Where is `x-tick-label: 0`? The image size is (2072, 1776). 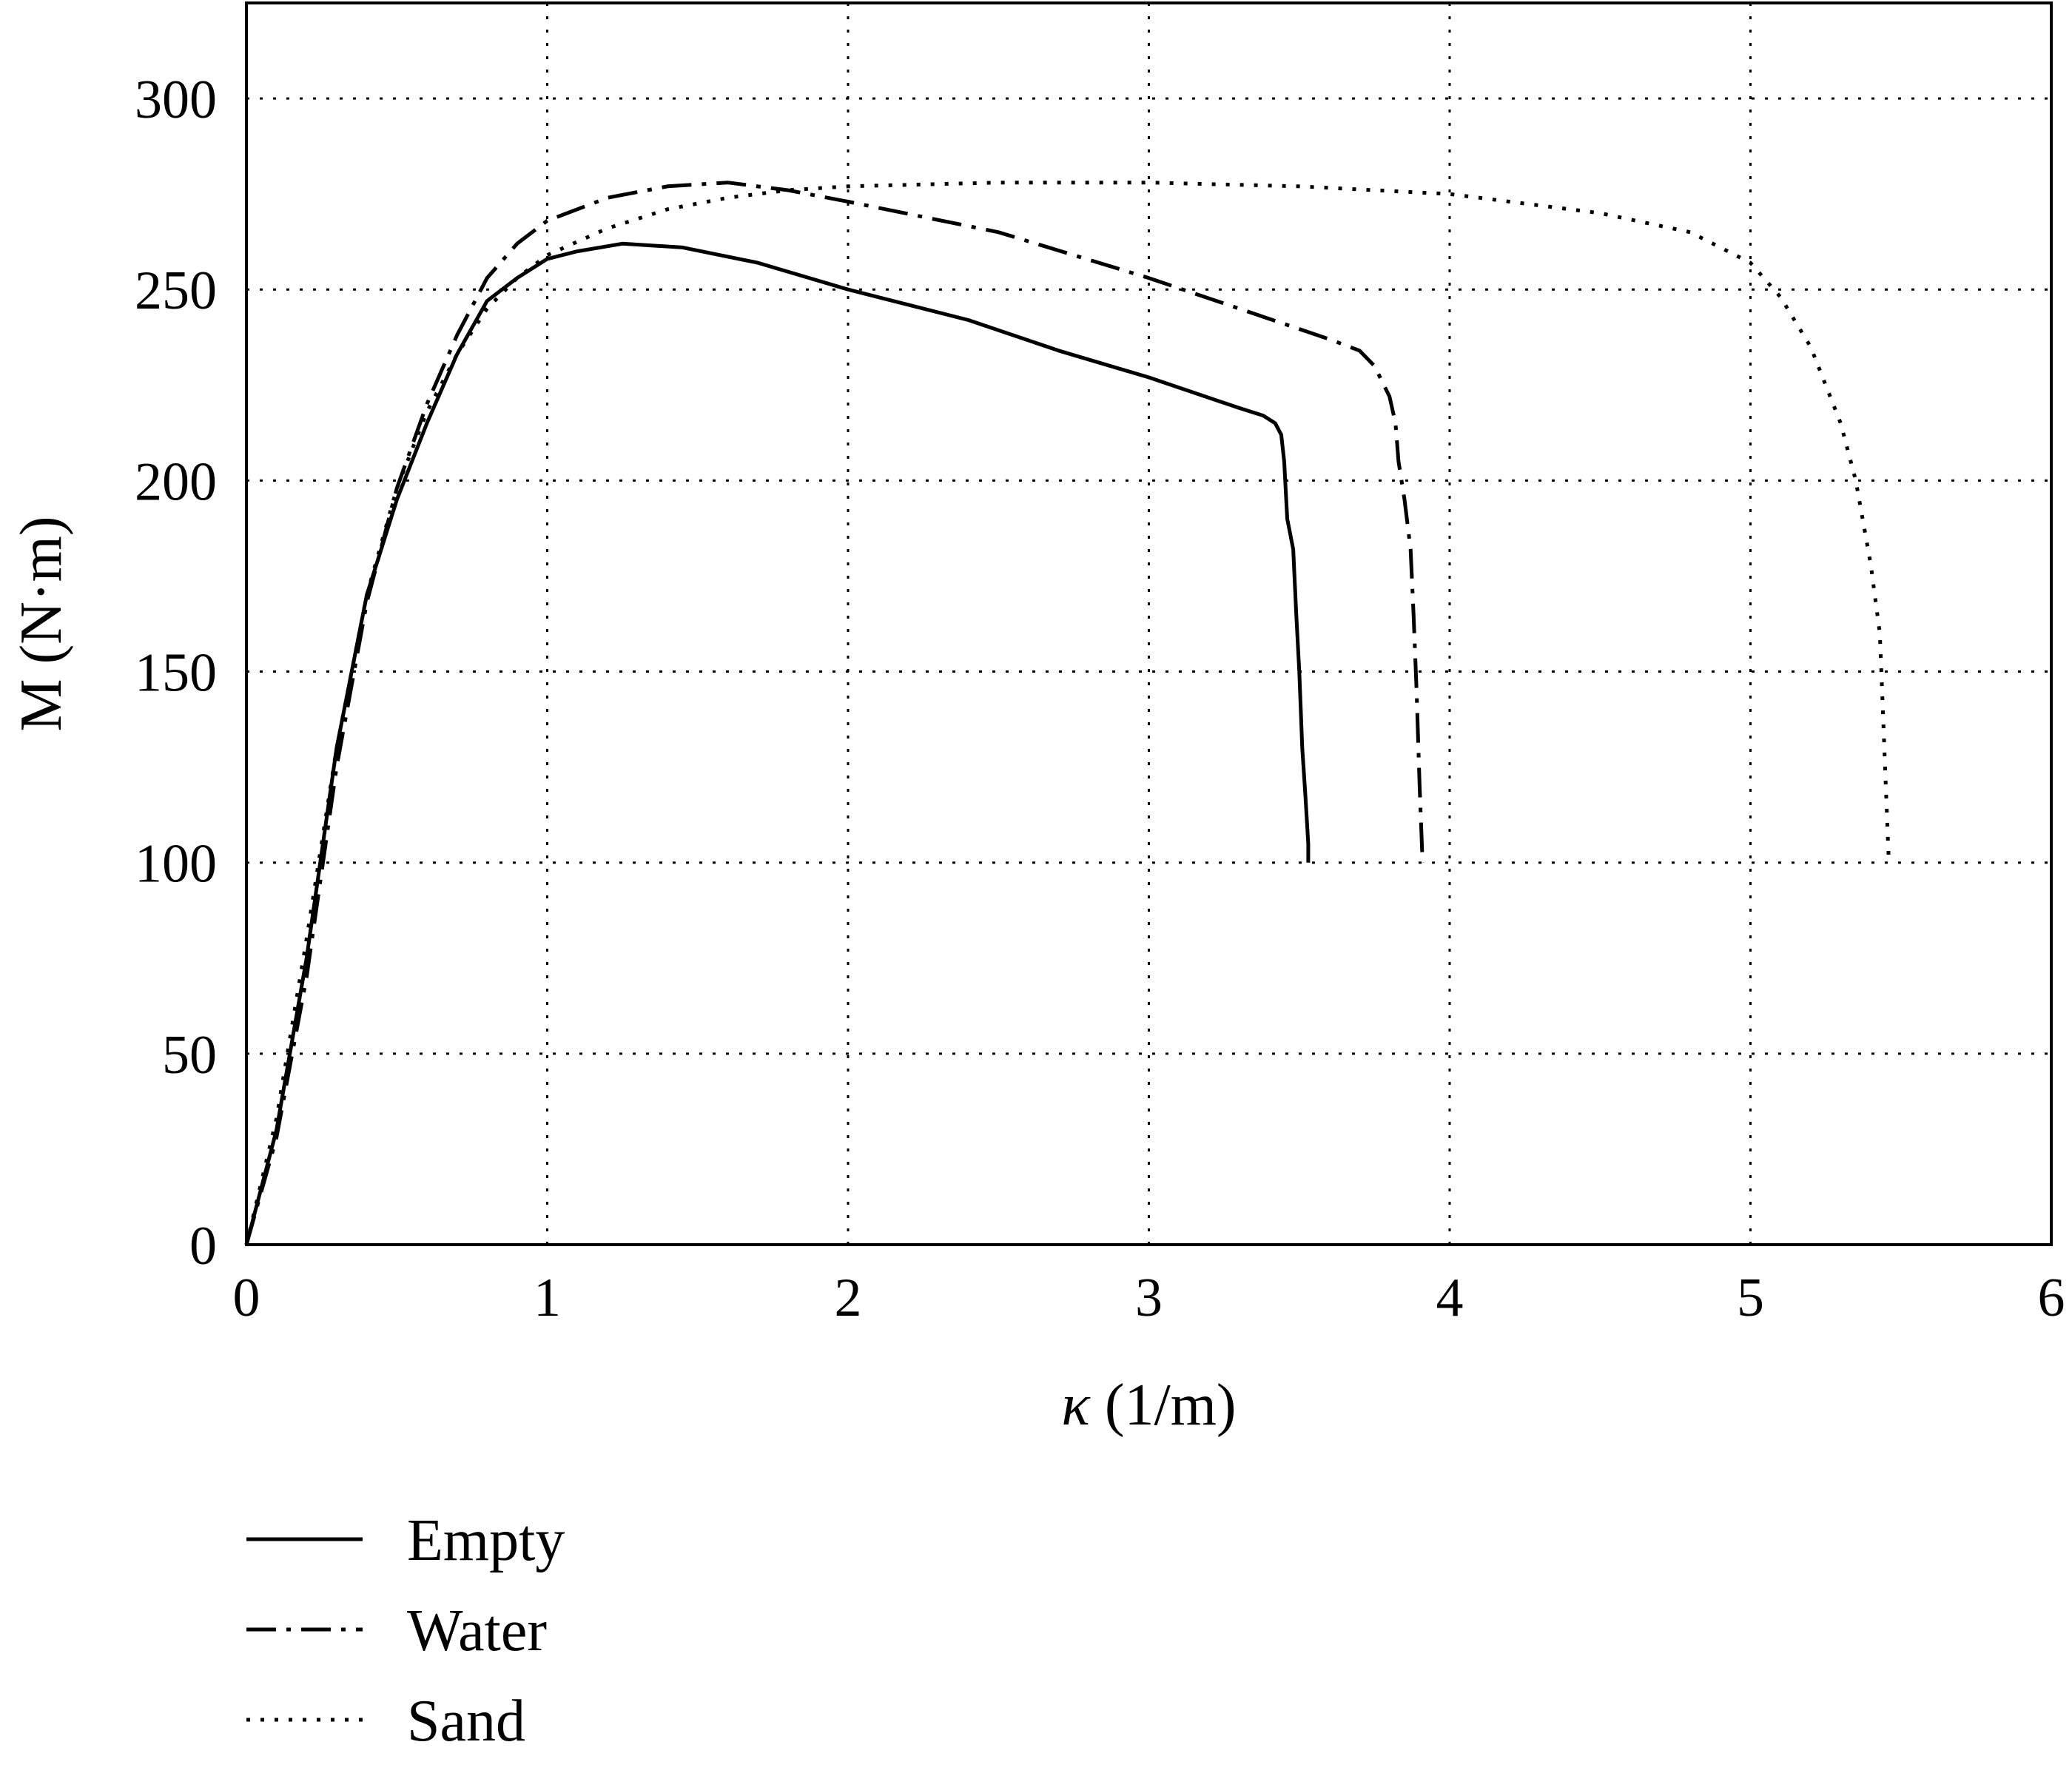 x-tick-label: 0 is located at coordinates (246, 1298).